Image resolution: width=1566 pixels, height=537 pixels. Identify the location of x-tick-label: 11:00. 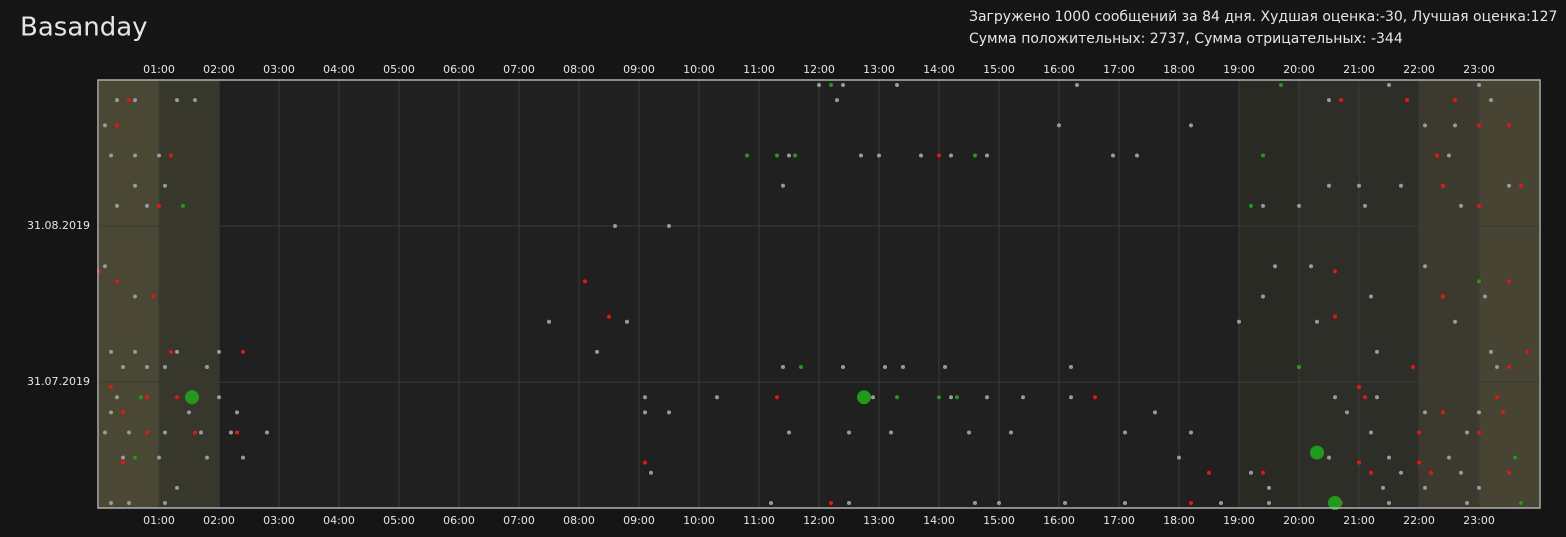
(759, 69).